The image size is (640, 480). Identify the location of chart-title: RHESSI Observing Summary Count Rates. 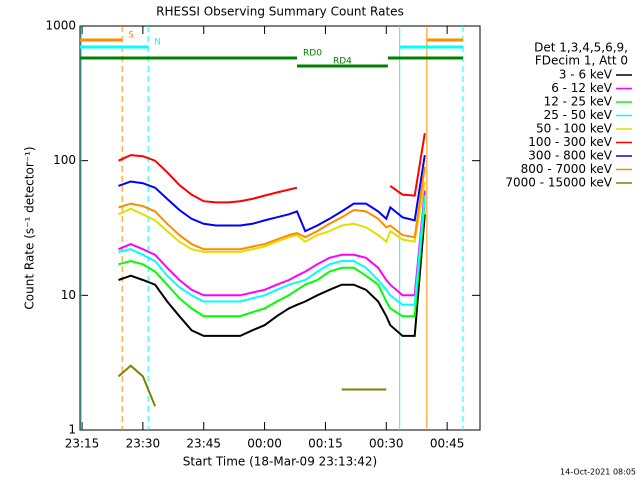
(280, 12).